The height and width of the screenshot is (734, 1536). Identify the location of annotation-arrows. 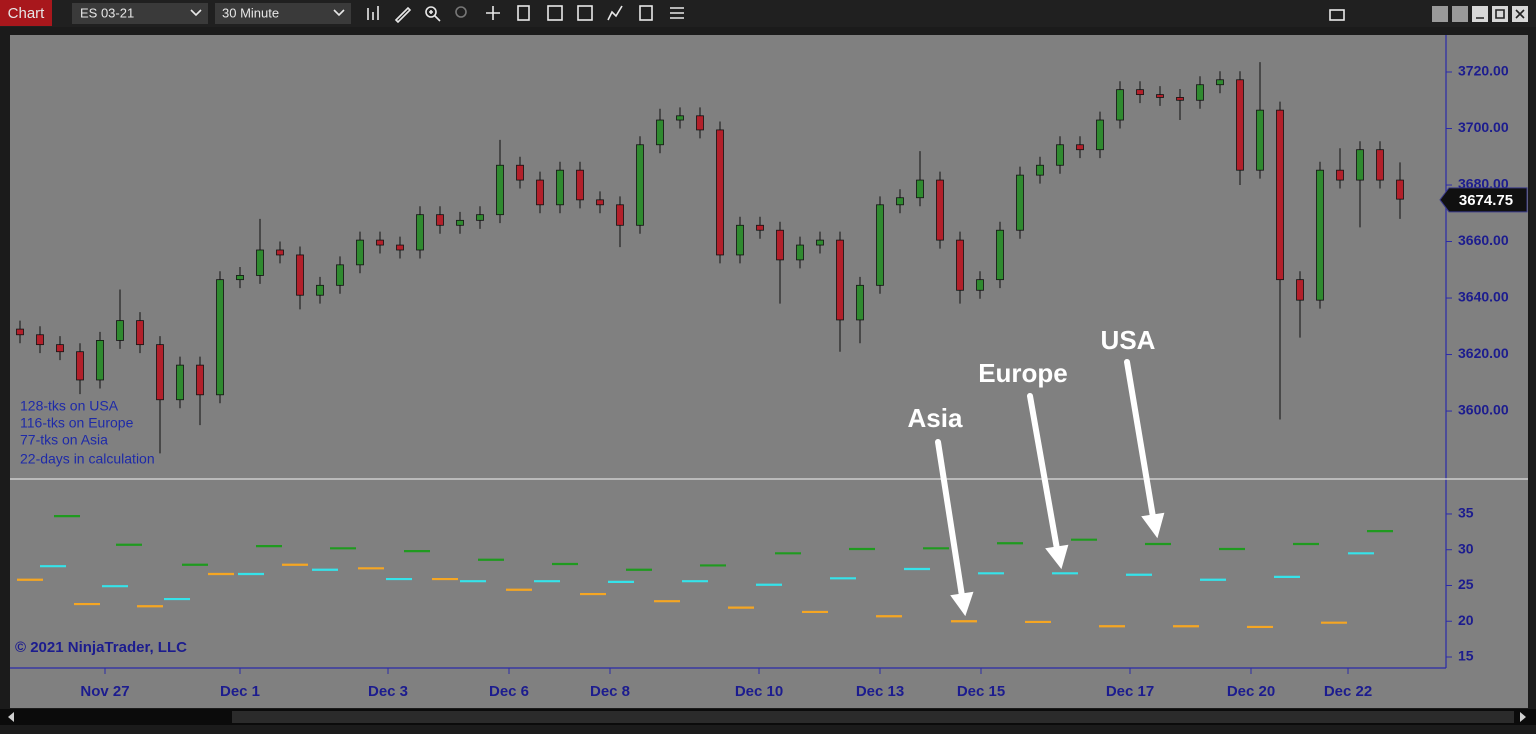
(1050, 488).